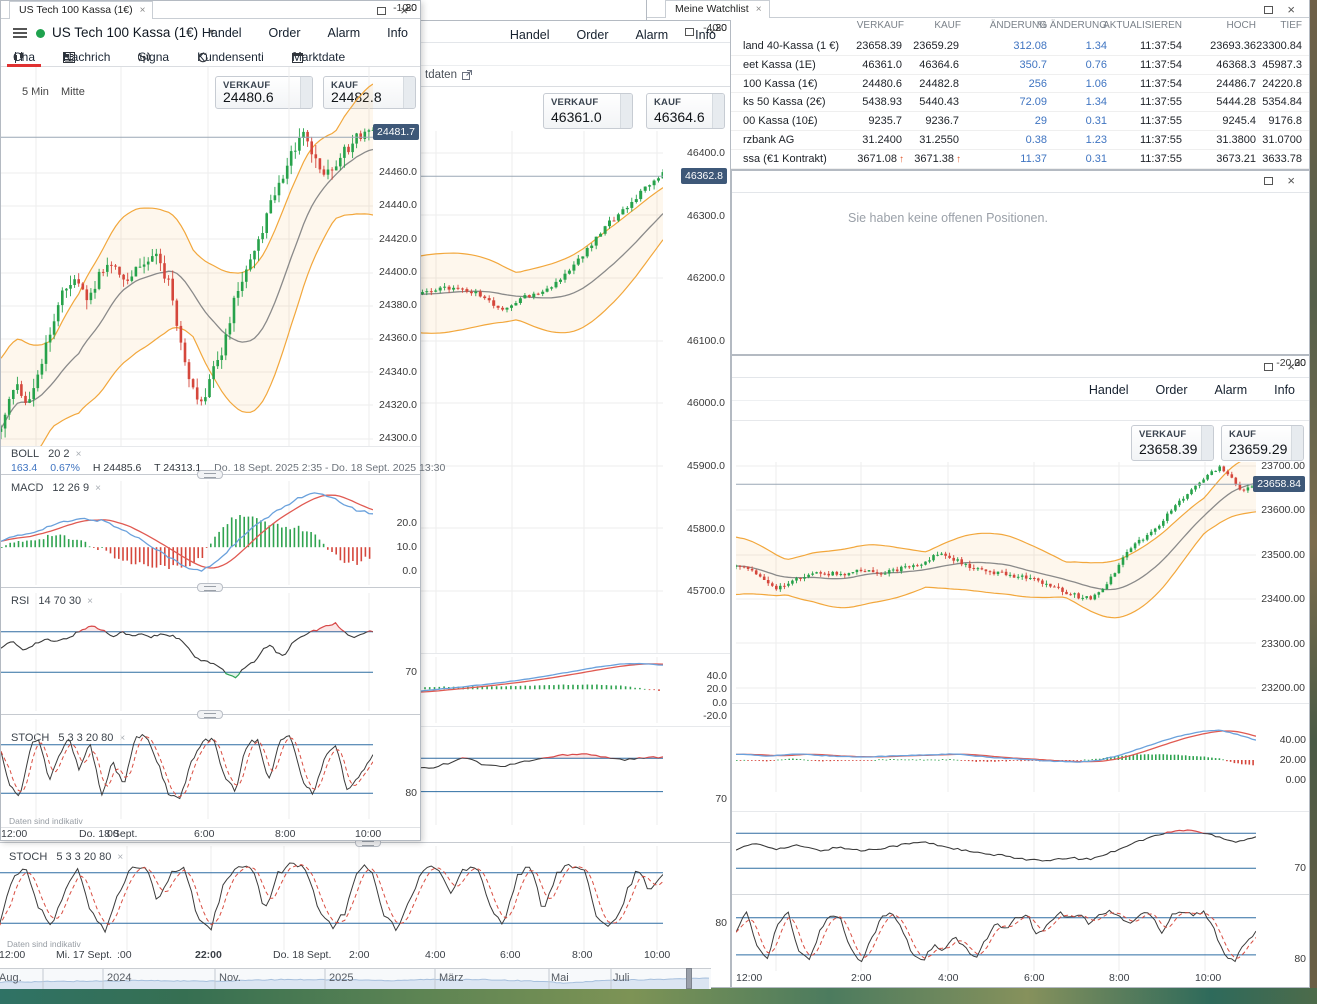 This screenshot has width=1317, height=1004. Describe the element at coordinates (230, 57) in the screenshot. I see `tab-kundensentiment: Kundensenti` at that location.